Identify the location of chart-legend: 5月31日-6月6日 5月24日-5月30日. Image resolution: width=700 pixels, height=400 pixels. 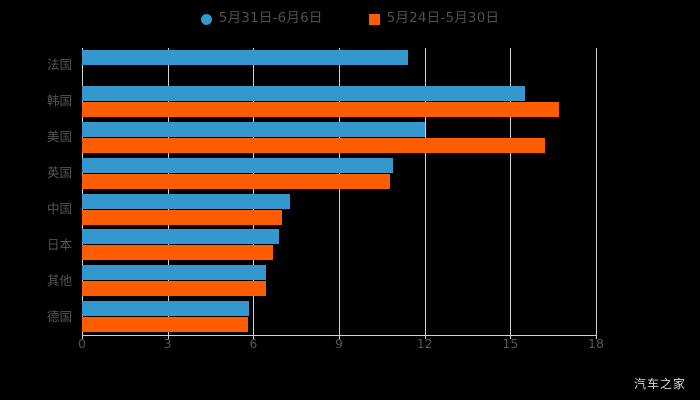
(350, 19).